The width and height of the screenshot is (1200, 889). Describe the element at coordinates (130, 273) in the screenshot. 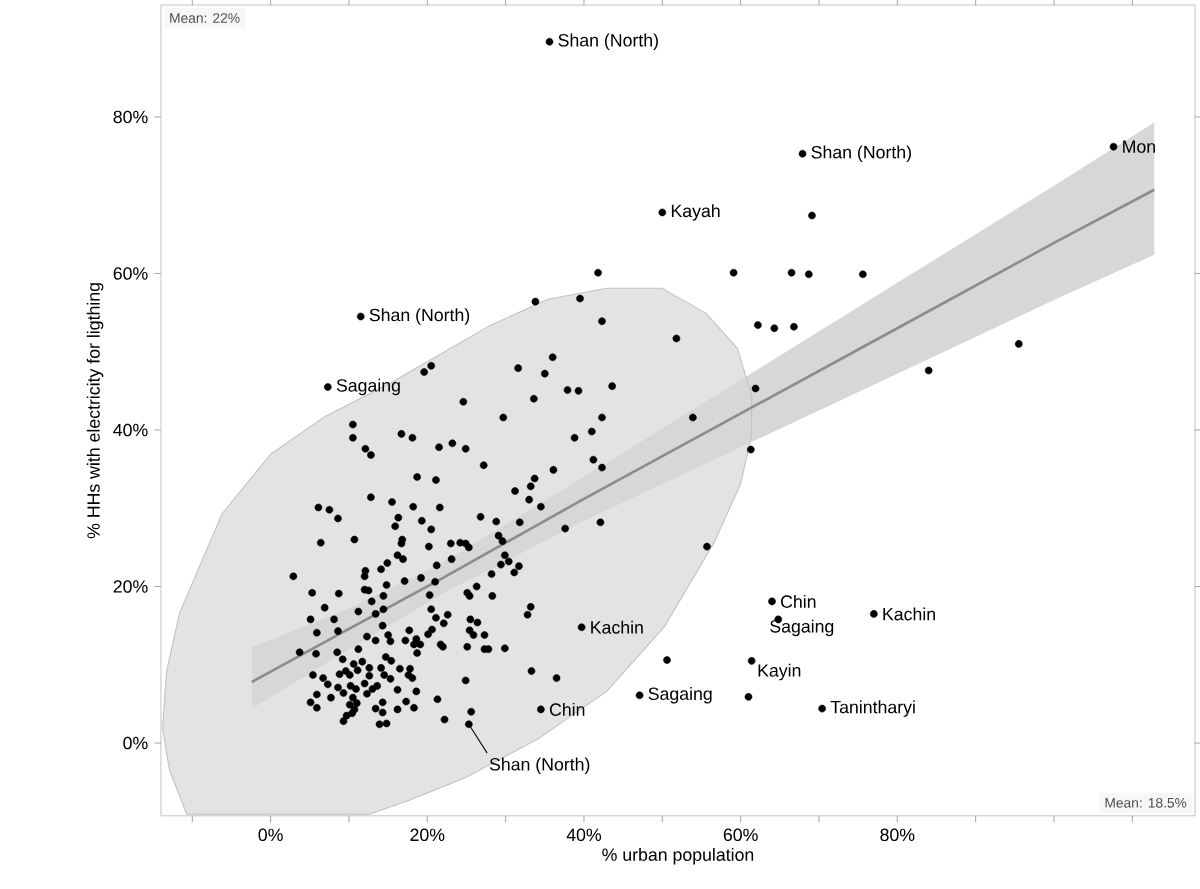

I see `y-tick-label: 60%` at that location.